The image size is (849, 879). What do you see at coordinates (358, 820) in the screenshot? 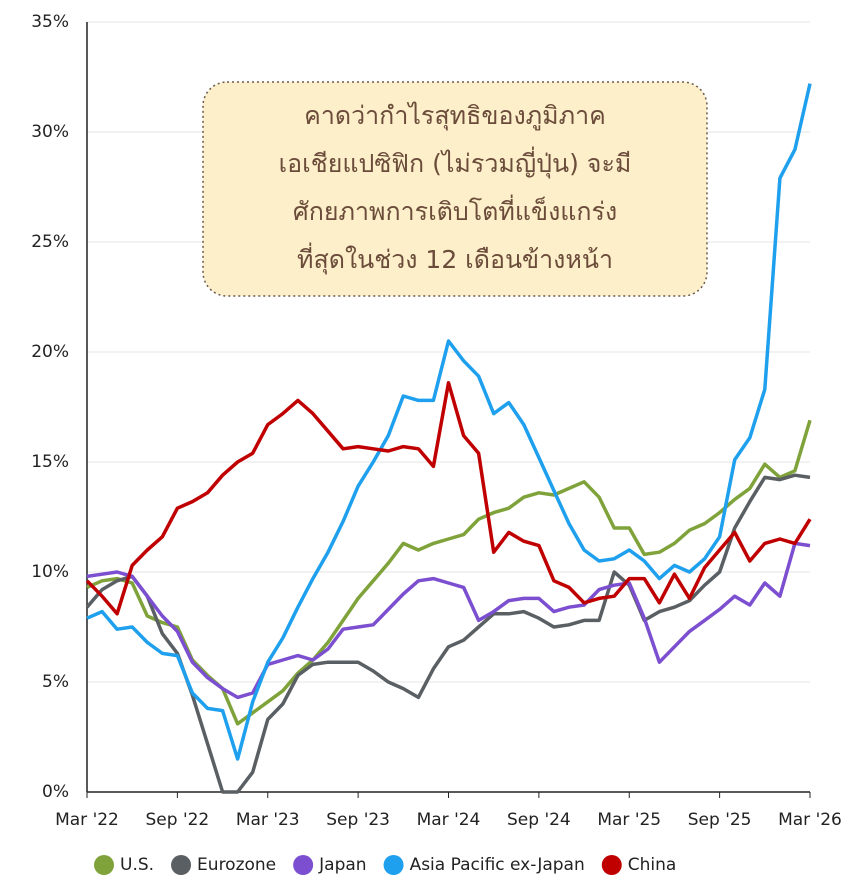
I see `x-tick-label: Sep '23` at bounding box center [358, 820].